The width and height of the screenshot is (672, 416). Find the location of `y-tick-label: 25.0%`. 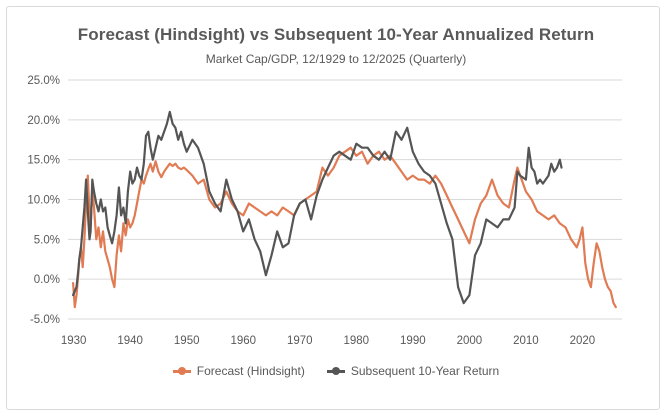

y-tick-label: 25.0% is located at coordinates (43, 81).